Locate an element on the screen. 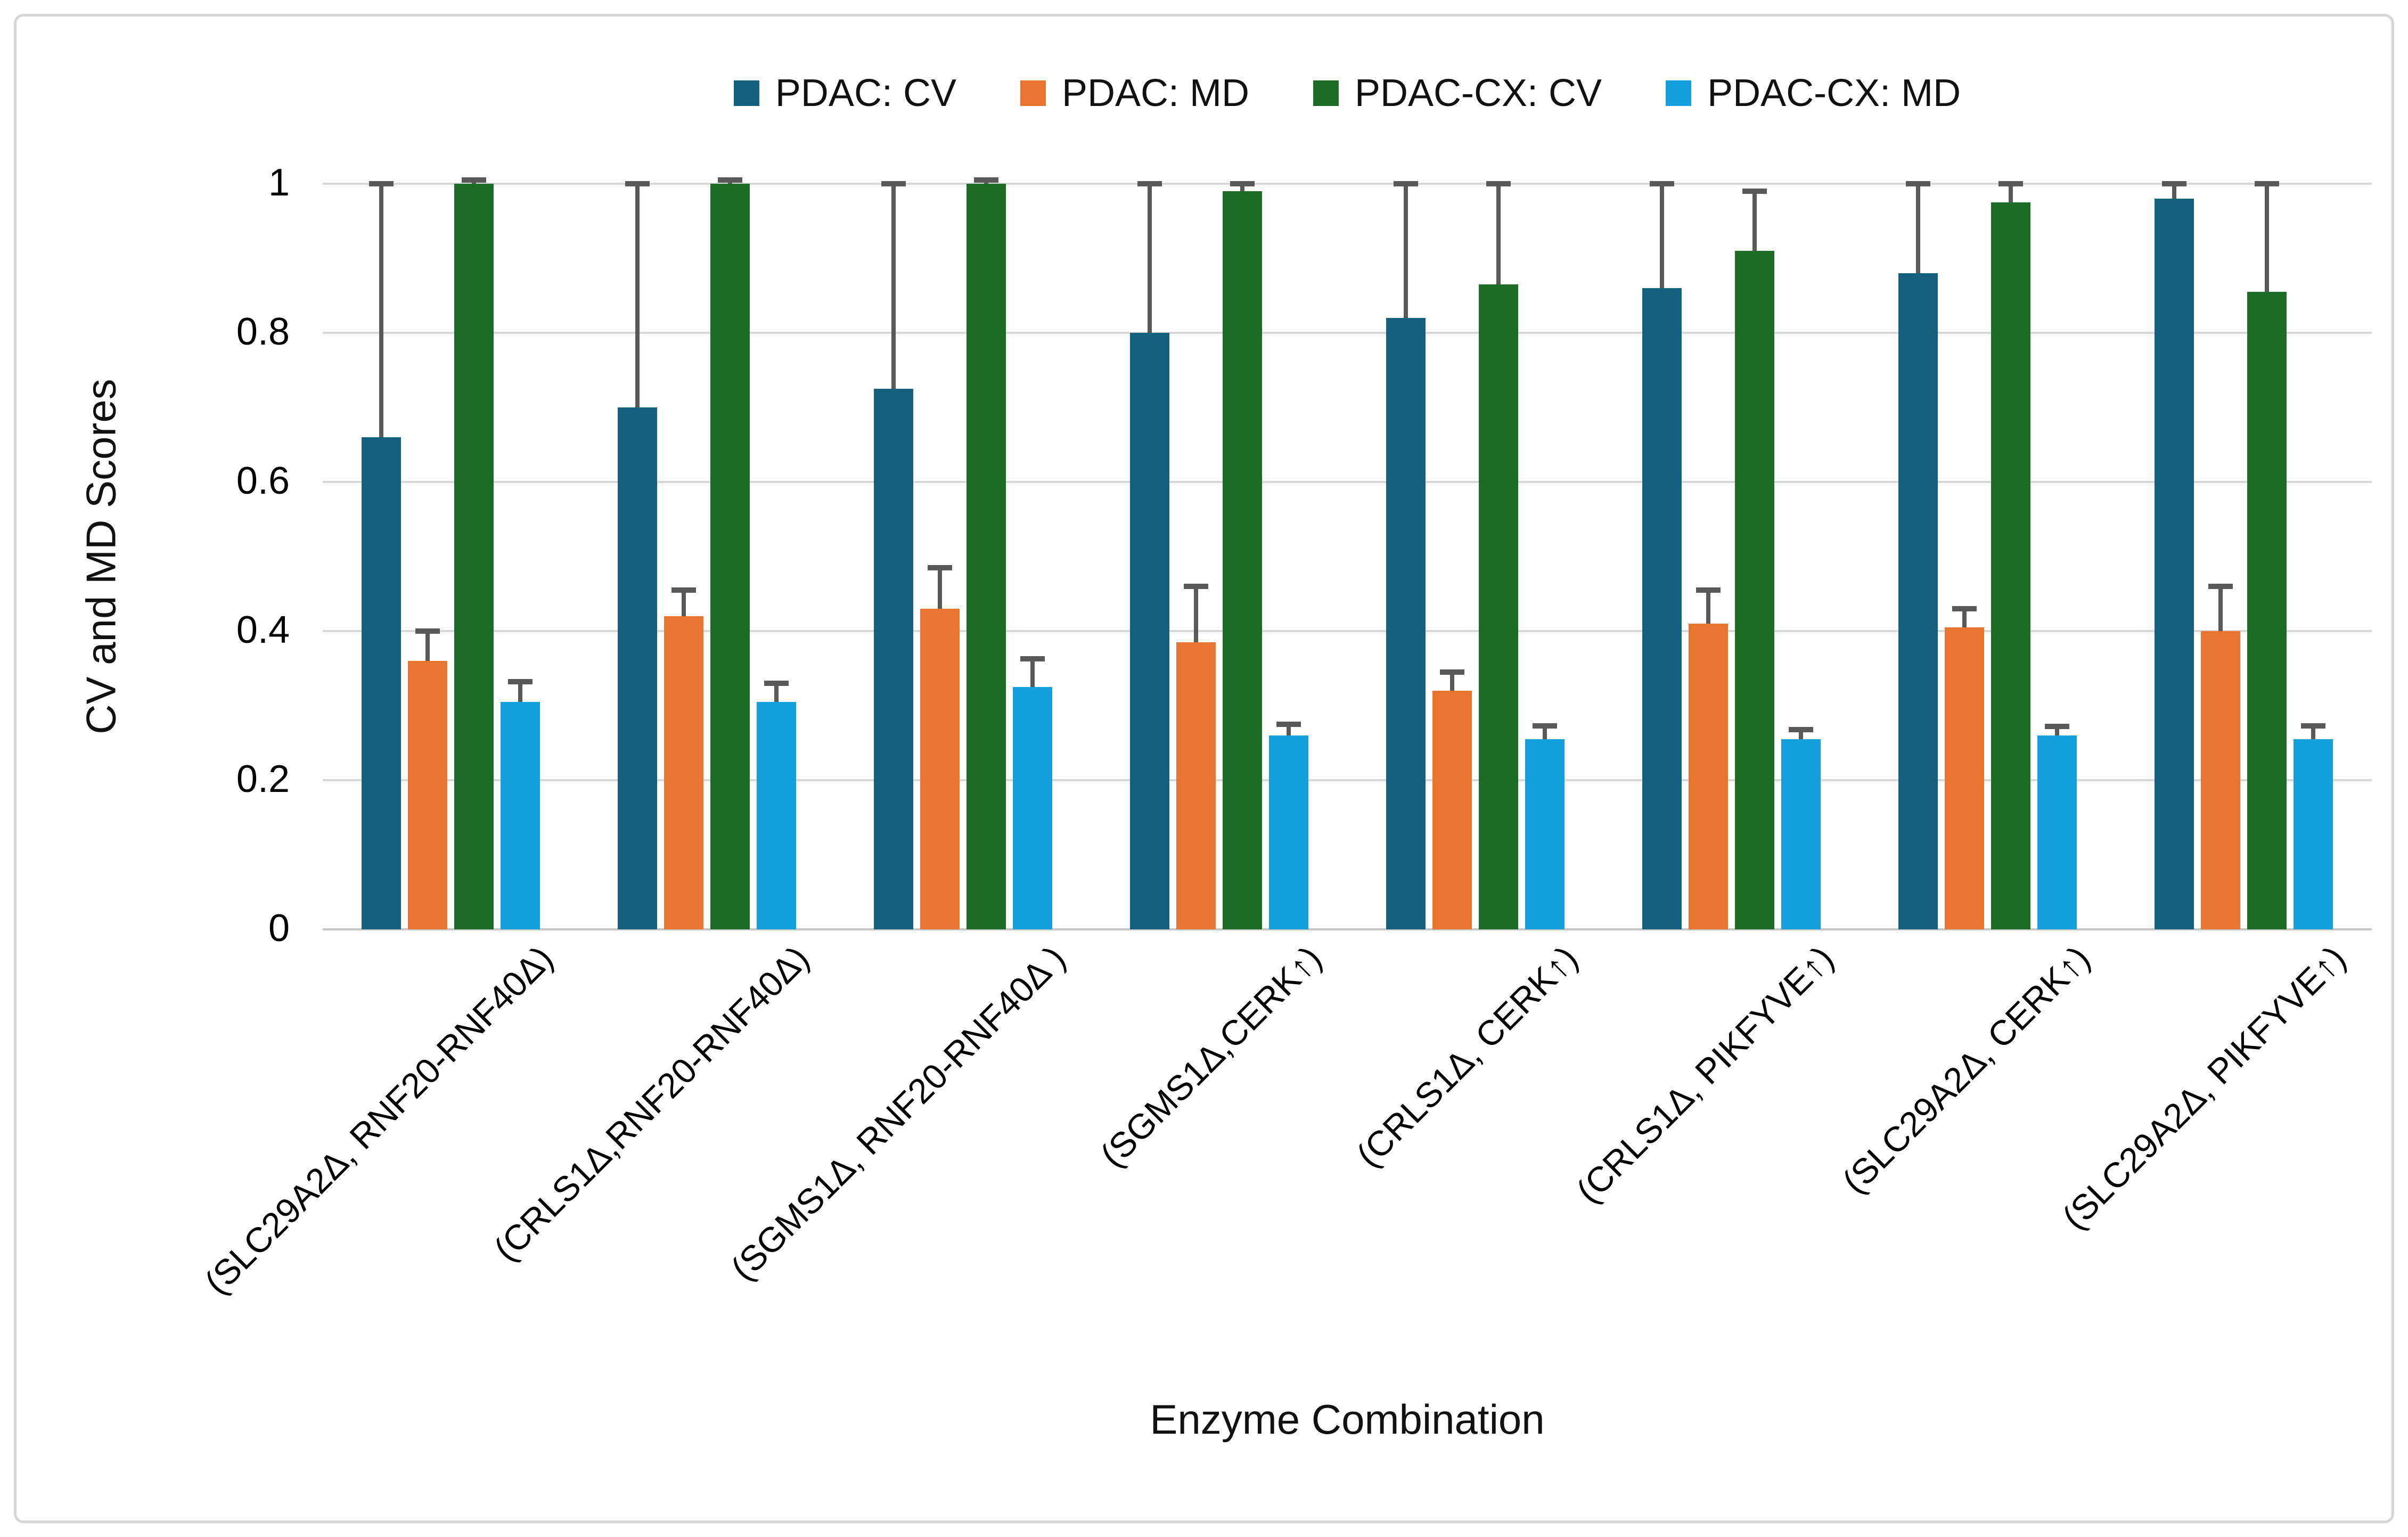 The width and height of the screenshot is (2408, 1537). y-tick-label-0.4: 0.4 is located at coordinates (263, 630).